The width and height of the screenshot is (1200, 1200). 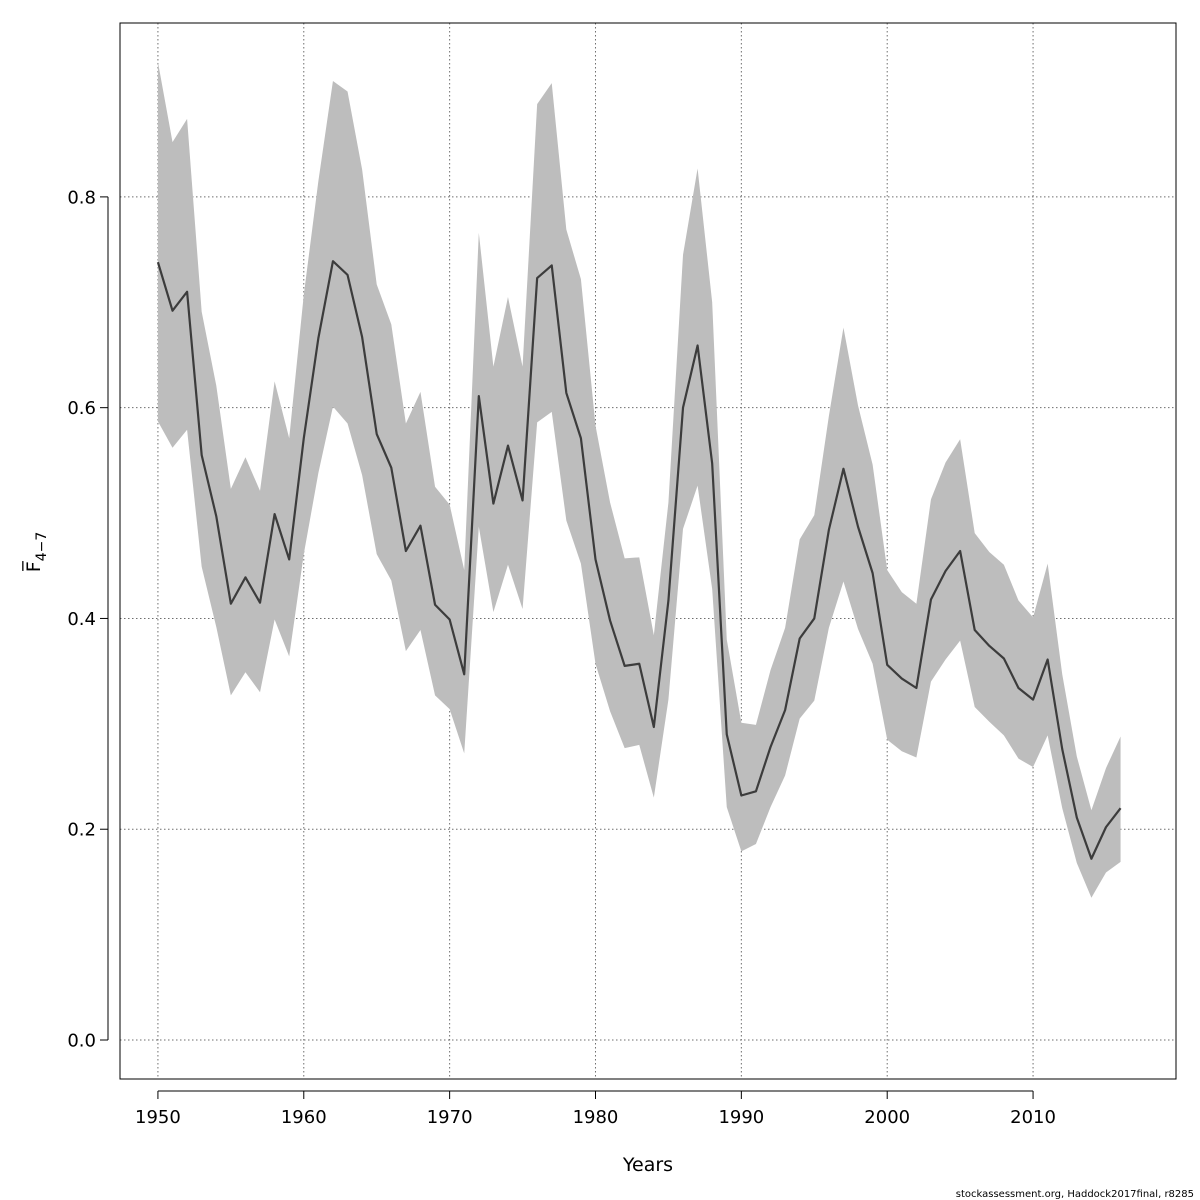 What do you see at coordinates (647, 1165) in the screenshot?
I see `x-axis-title: Years` at bounding box center [647, 1165].